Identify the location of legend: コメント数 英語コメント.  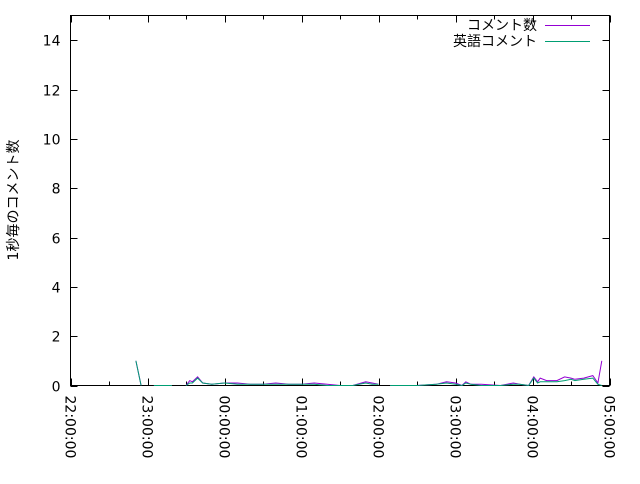
(521, 34).